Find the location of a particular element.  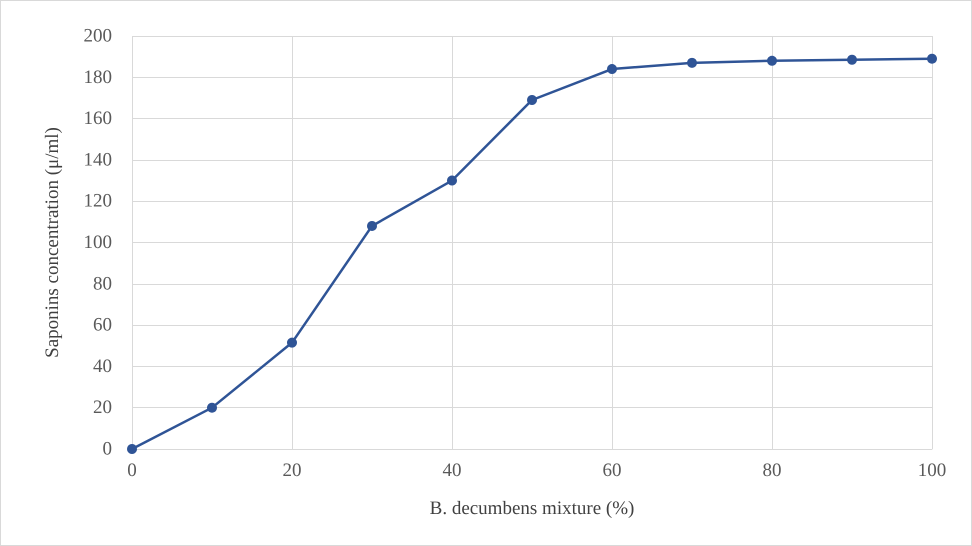

y-tick-label: 20 is located at coordinates (102, 407).